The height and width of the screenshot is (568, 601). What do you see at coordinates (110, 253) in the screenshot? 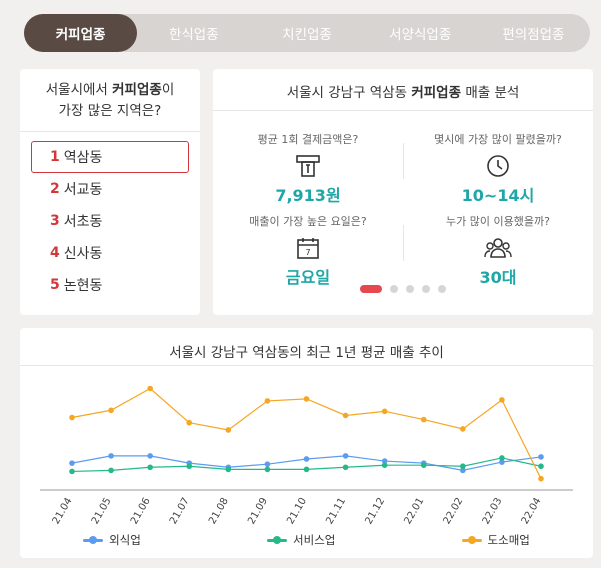
I see `region-rank-item: 4 신사동` at bounding box center [110, 253].